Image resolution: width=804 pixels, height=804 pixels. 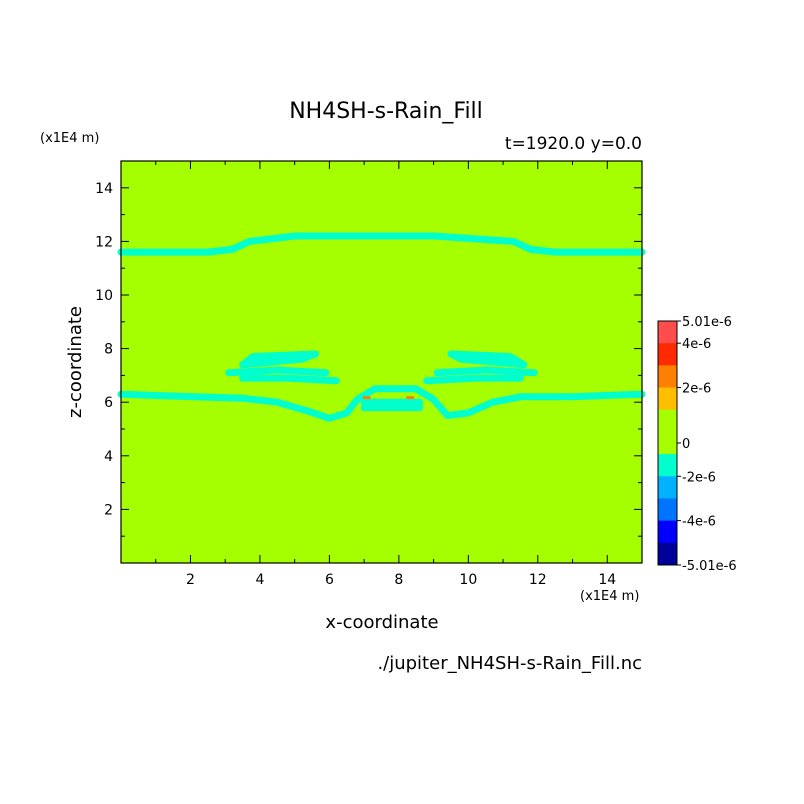 What do you see at coordinates (108, 403) in the screenshot?
I see `y-tick-label: 6` at bounding box center [108, 403].